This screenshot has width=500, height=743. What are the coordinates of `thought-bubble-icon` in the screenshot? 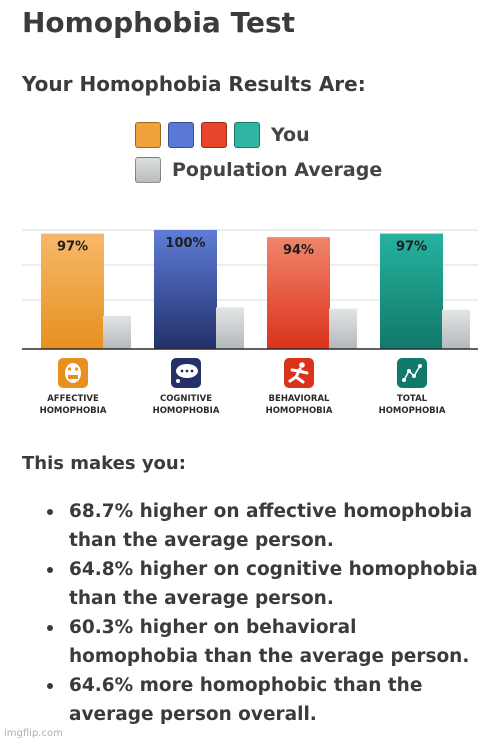 It's located at (186, 373).